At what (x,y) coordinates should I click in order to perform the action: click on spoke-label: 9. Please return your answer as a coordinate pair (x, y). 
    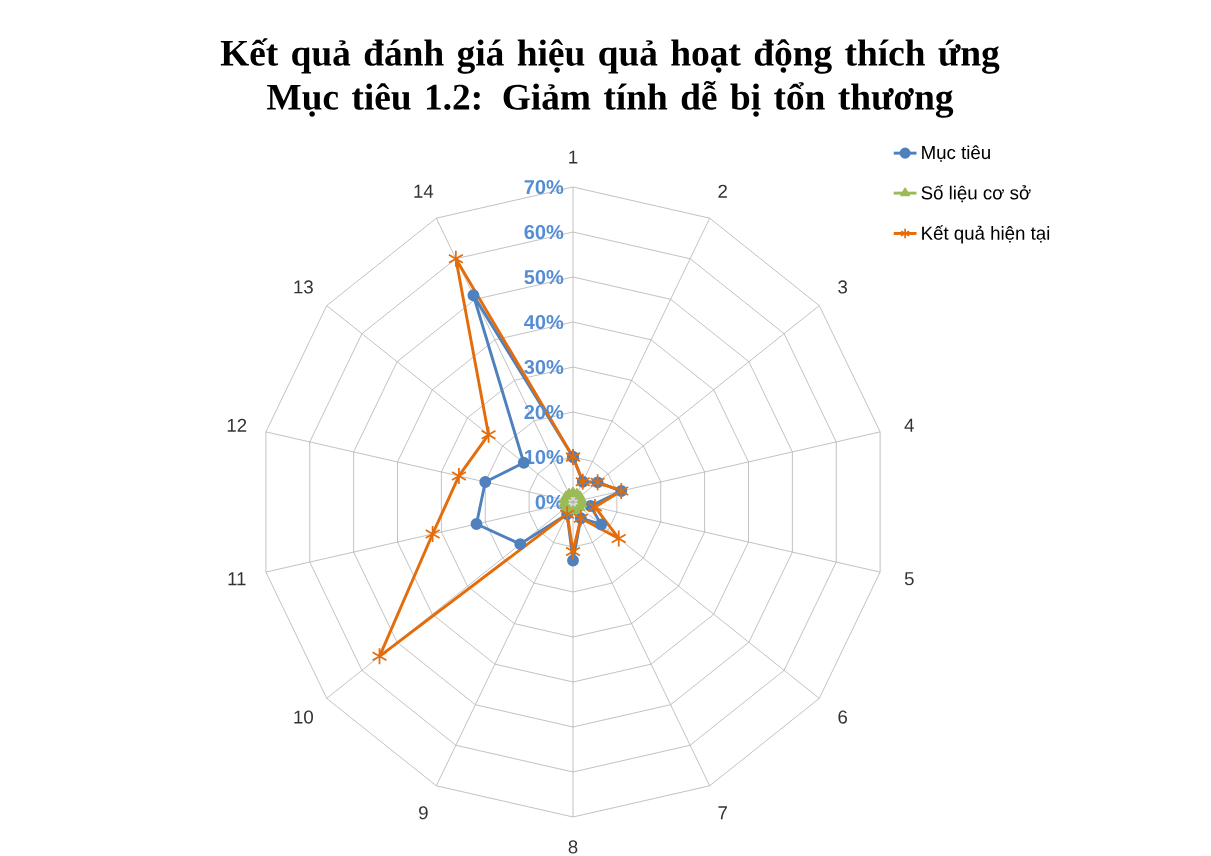
    Looking at the image, I should click on (423, 813).